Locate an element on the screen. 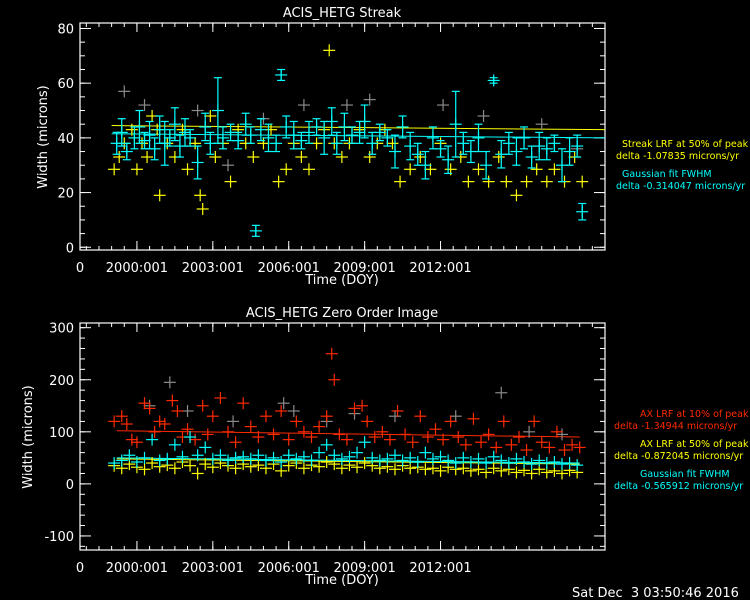  bottom-fit-line is located at coordinates (348, 434).